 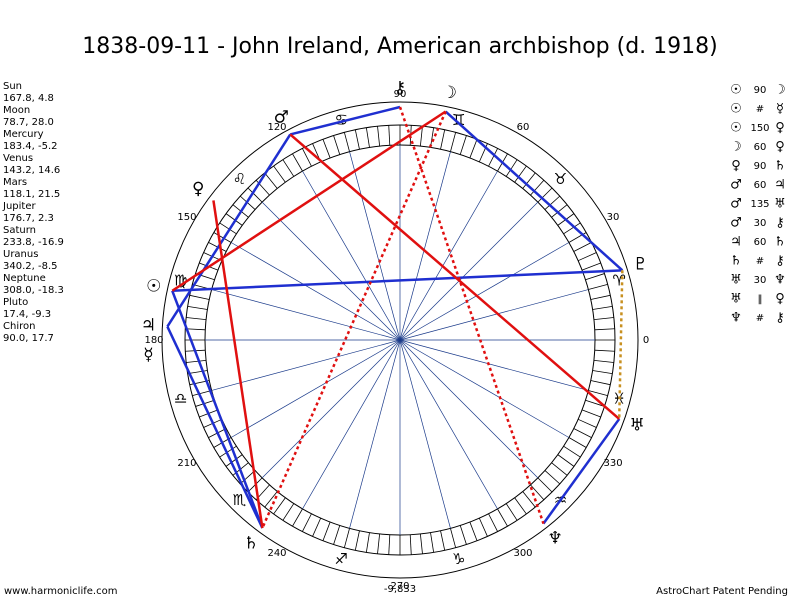 I want to click on planet-glyph: ⚷, so click(x=400, y=88).